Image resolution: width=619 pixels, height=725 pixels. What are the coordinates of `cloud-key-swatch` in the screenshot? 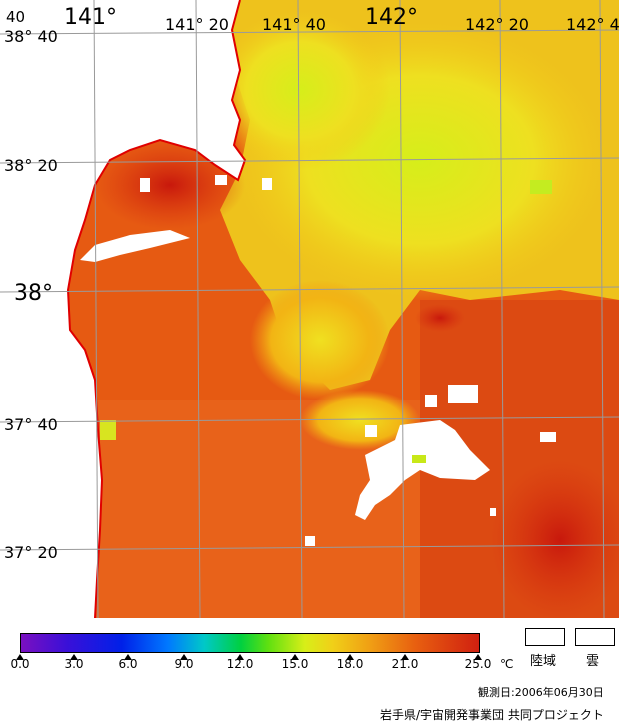 It's located at (595, 637).